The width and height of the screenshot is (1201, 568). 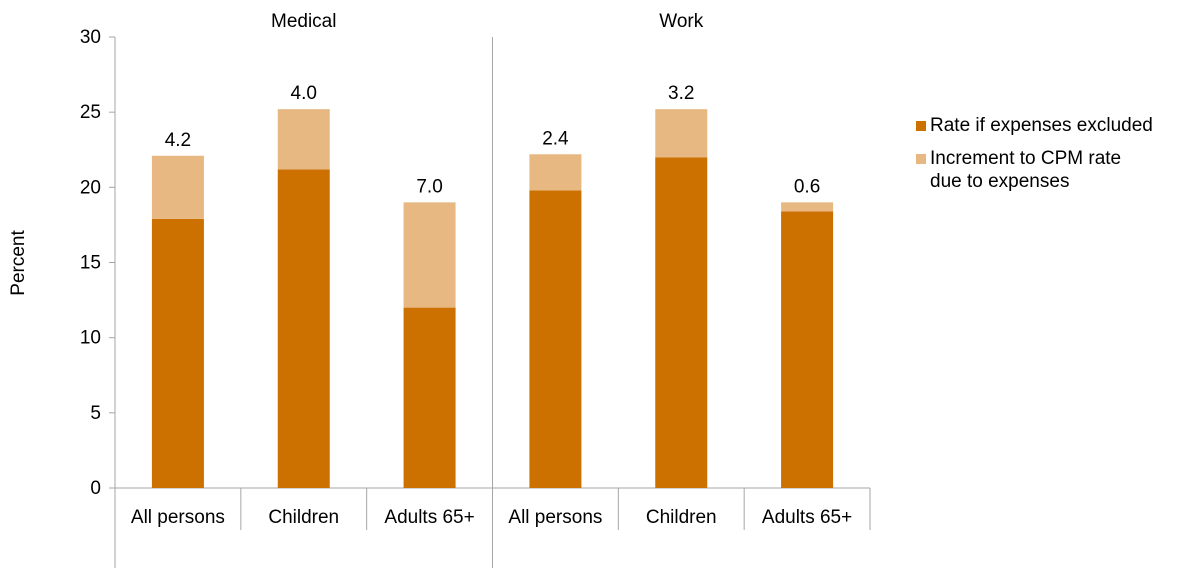 I want to click on legend-item-excluded: Rate if expenses excluded, so click(x=1048, y=125).